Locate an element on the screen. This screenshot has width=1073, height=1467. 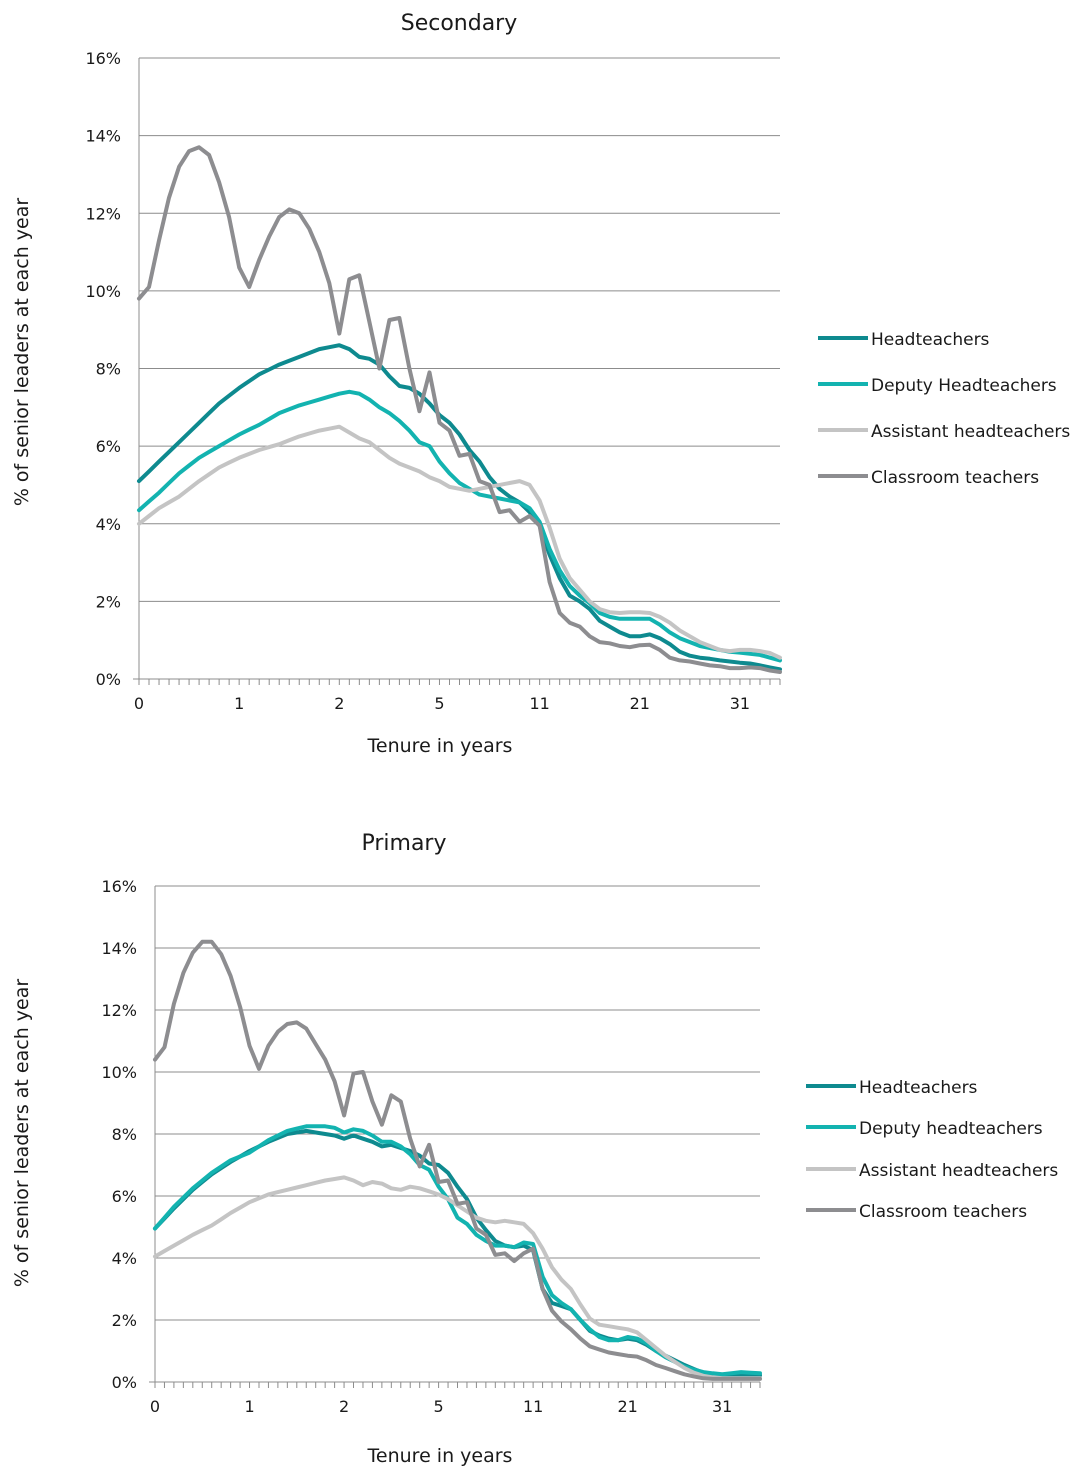
chart-title: Secondary is located at coordinates (459, 23).